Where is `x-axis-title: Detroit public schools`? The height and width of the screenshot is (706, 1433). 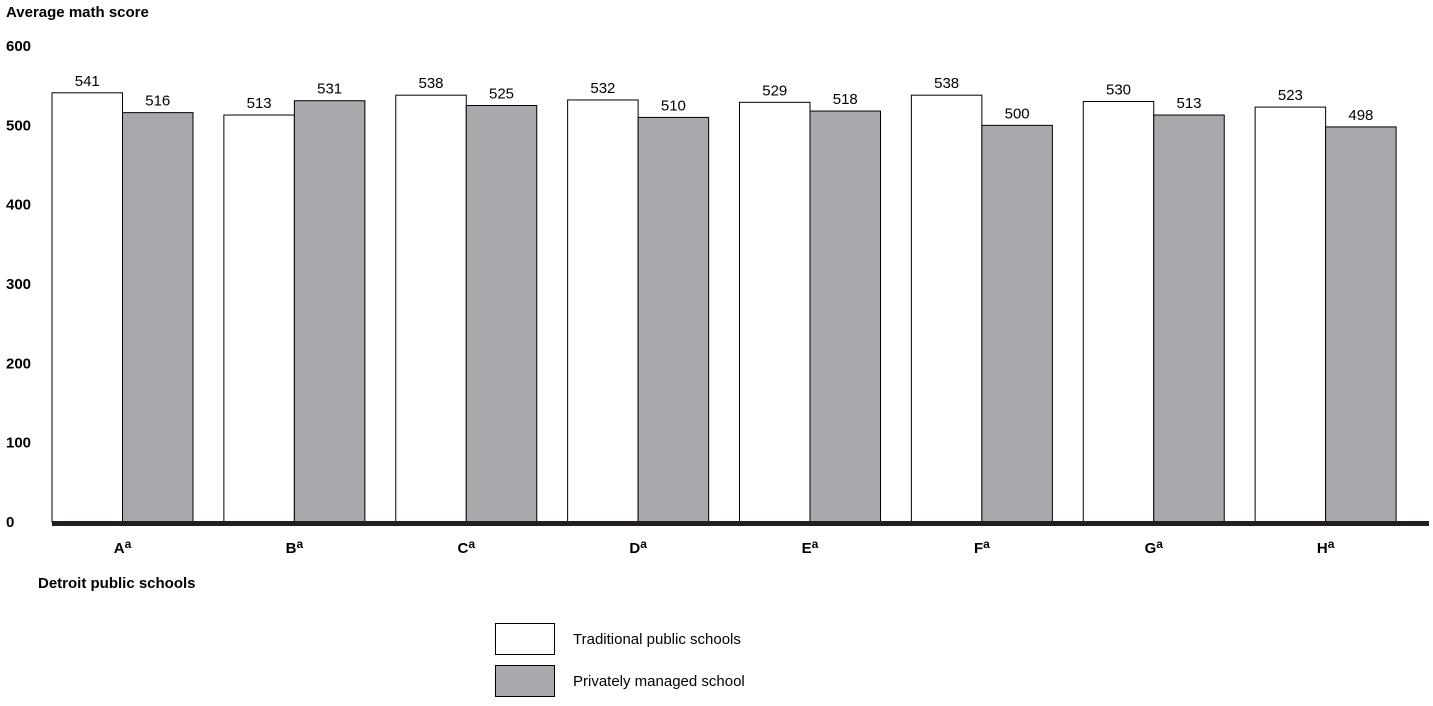
x-axis-title: Detroit public schools is located at coordinates (117, 583).